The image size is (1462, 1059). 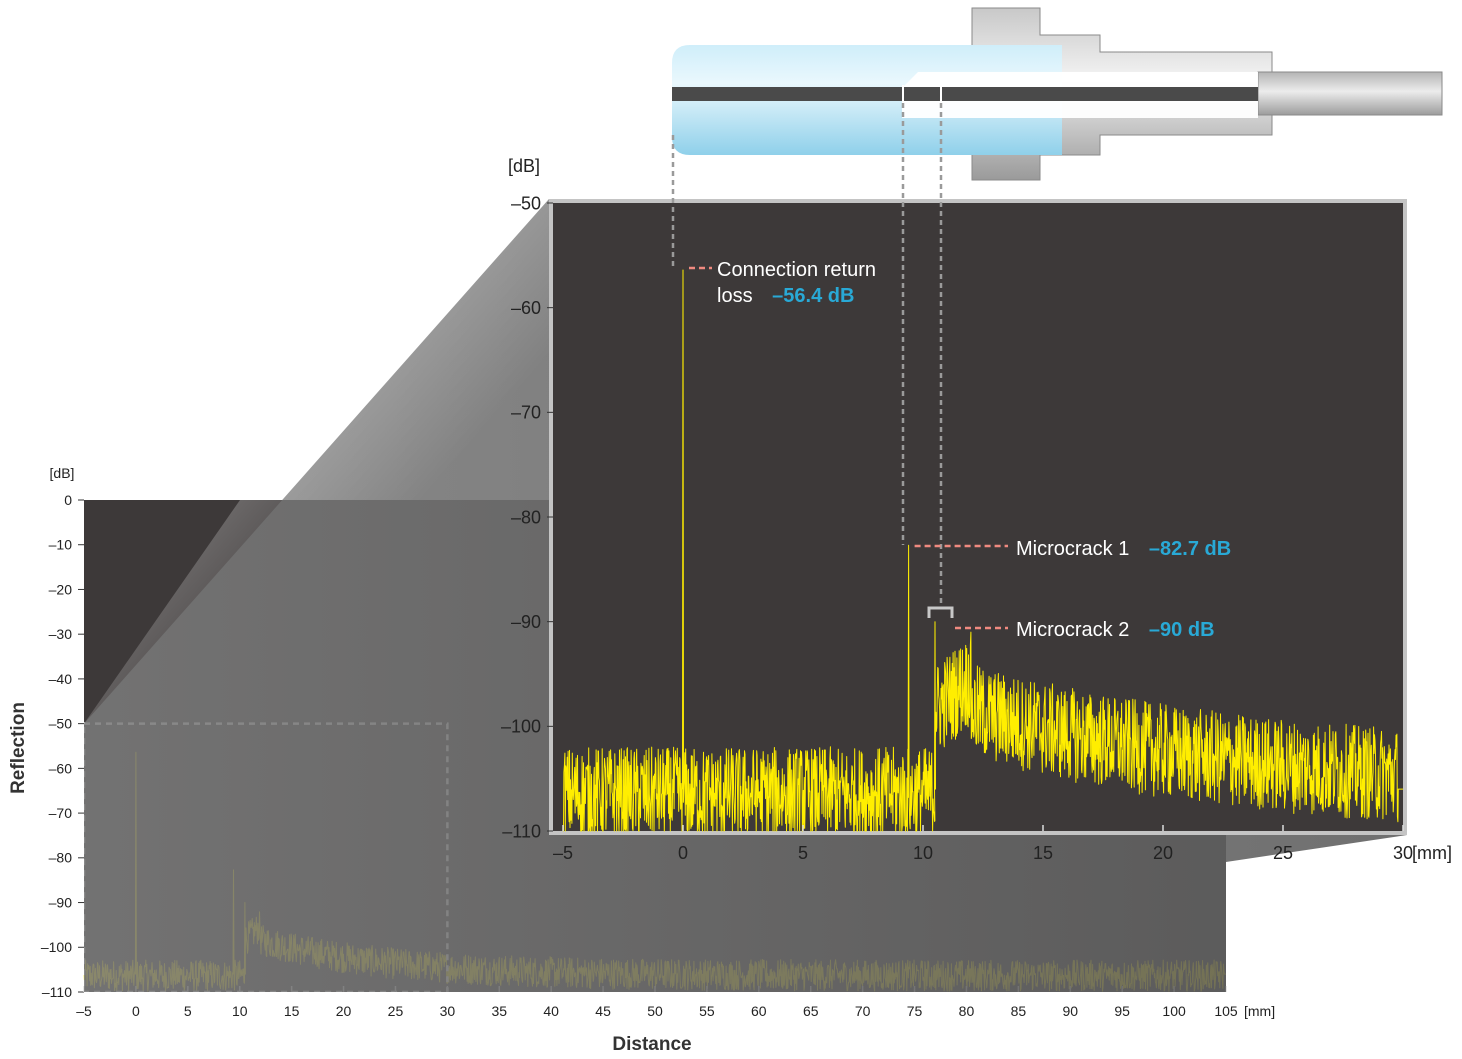 I want to click on fiber-core, so click(x=965, y=94).